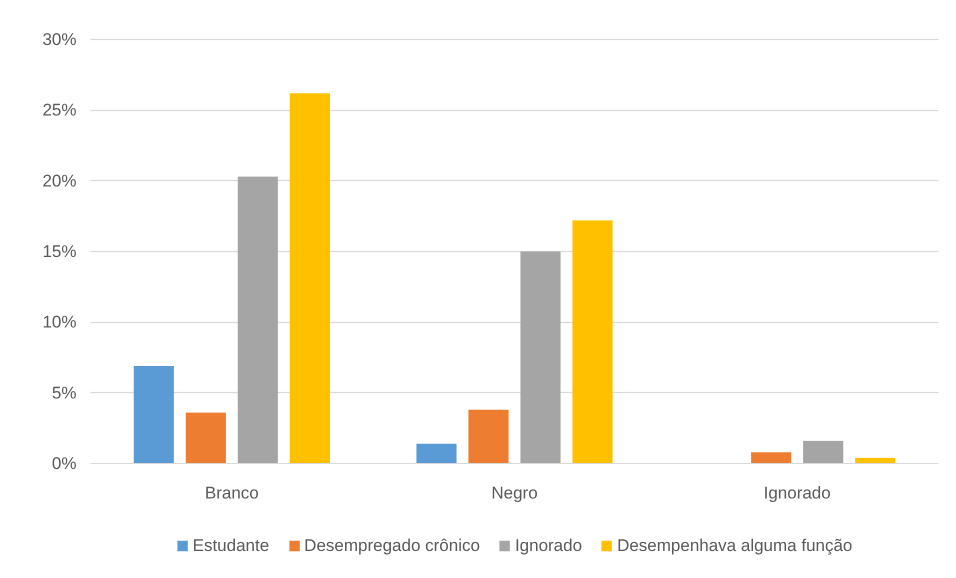 The height and width of the screenshot is (578, 956). I want to click on x-tick-label: Negro, so click(514, 493).